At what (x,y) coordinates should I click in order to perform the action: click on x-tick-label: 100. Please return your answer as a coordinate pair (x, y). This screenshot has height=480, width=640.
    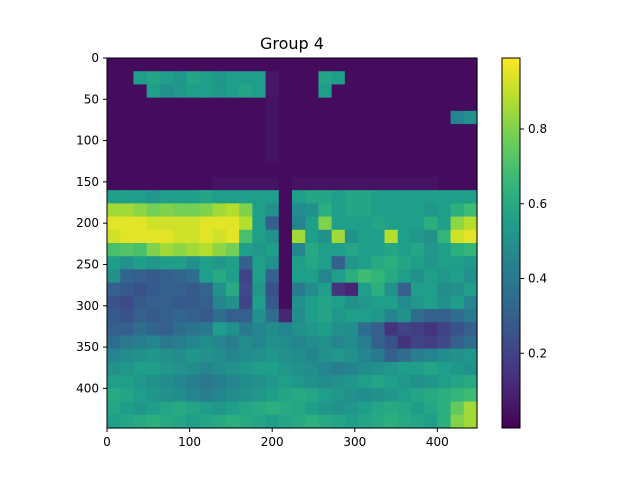
    Looking at the image, I should click on (189, 442).